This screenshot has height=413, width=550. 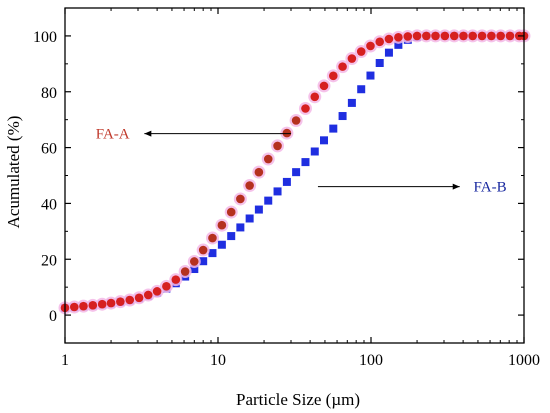 What do you see at coordinates (65, 360) in the screenshot?
I see `x-tick-label: 1` at bounding box center [65, 360].